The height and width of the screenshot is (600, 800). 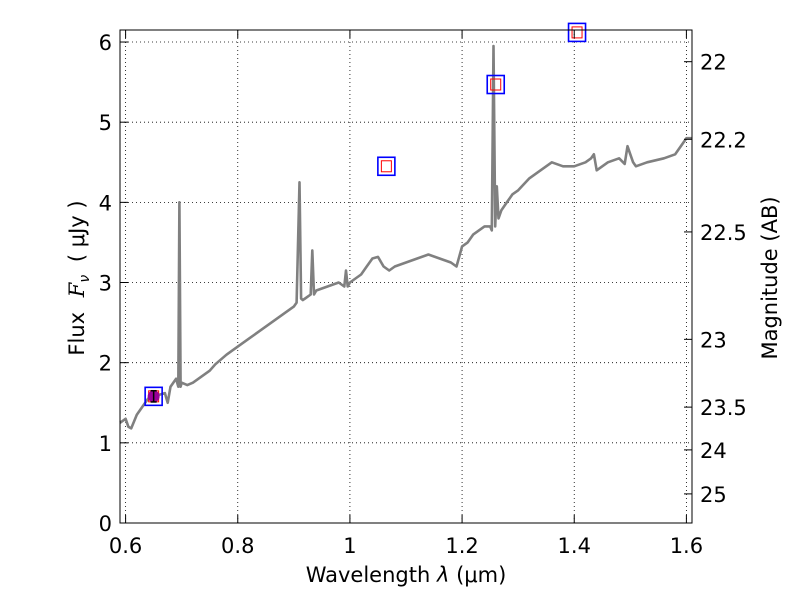 I want to click on y-tick-label: 4, so click(x=105, y=203).